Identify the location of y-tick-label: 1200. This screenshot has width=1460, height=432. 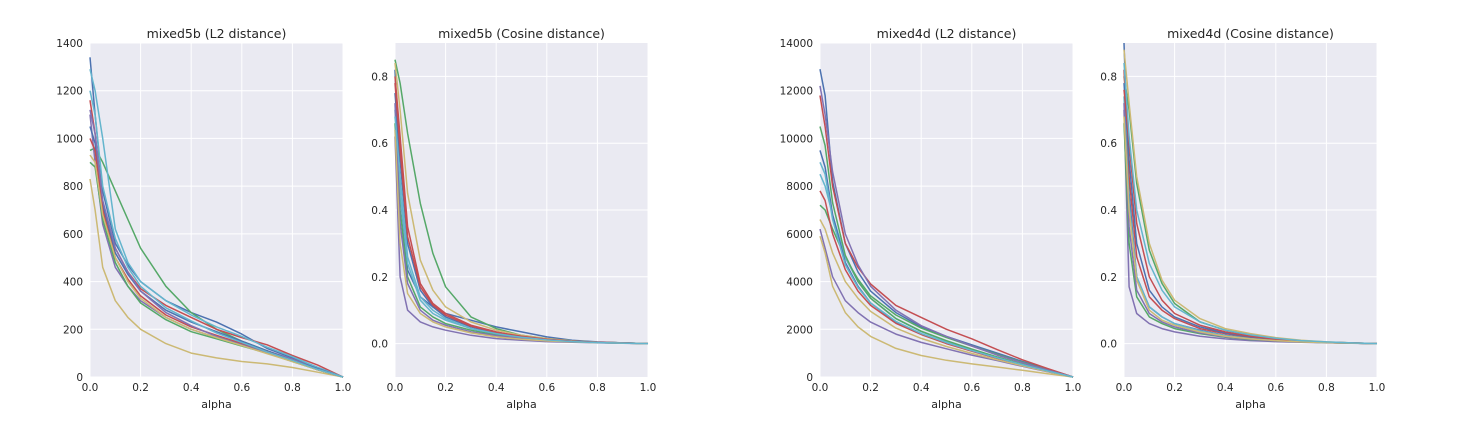
(69, 92).